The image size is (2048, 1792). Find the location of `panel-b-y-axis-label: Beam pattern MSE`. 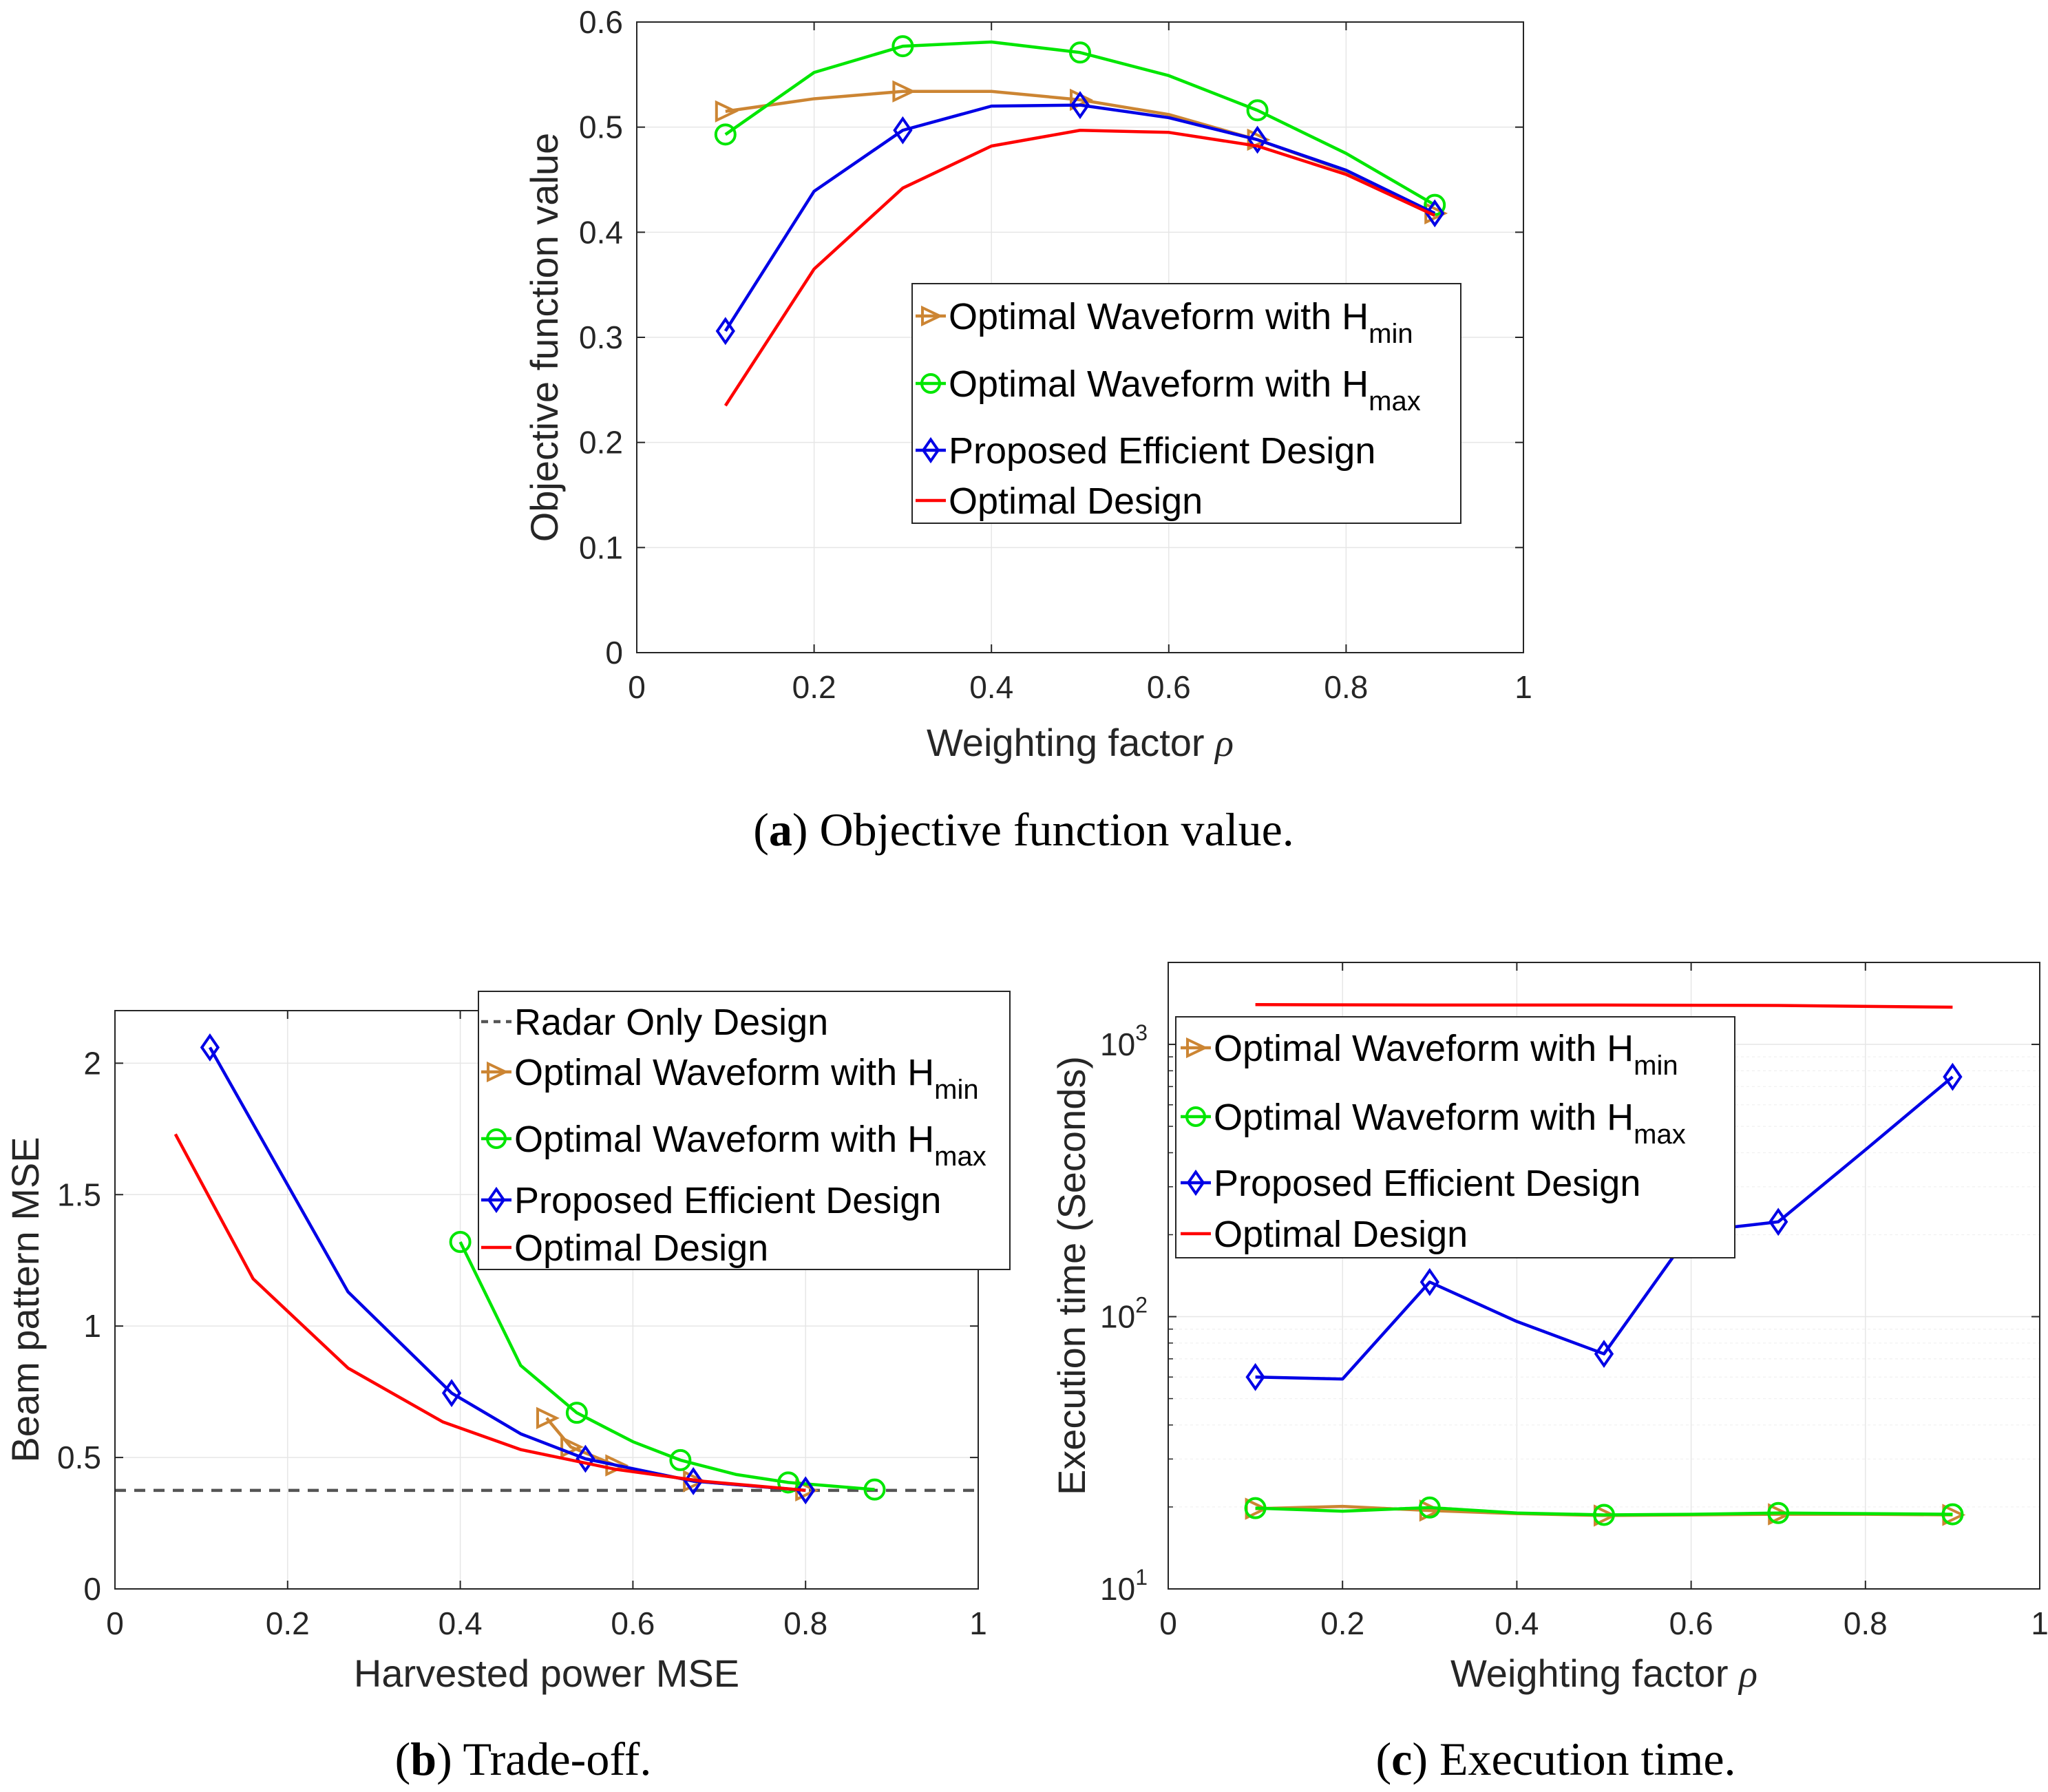

panel-b-y-axis-label: Beam pattern MSE is located at coordinates (25, 1299).